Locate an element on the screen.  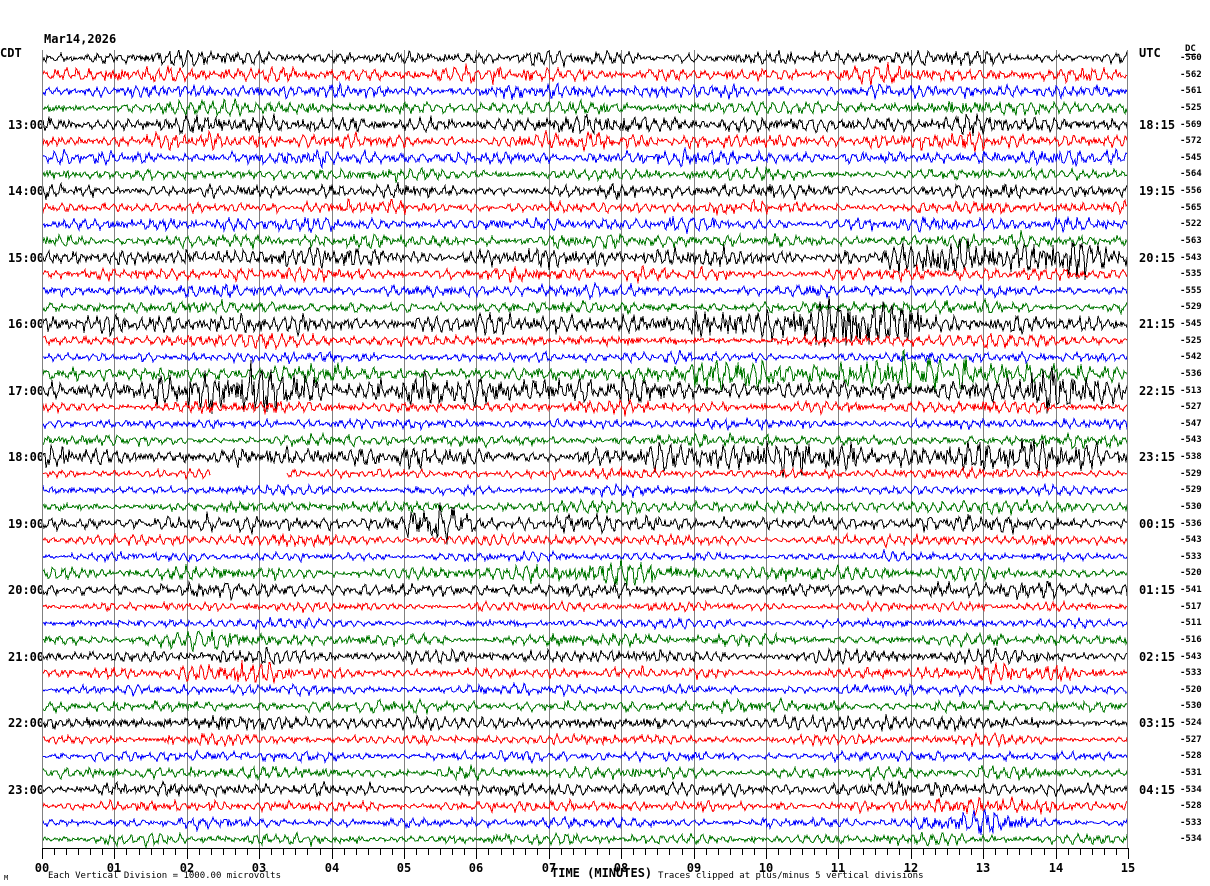
right-hour-label-2115: 21:15 is located at coordinates (1157, 324).